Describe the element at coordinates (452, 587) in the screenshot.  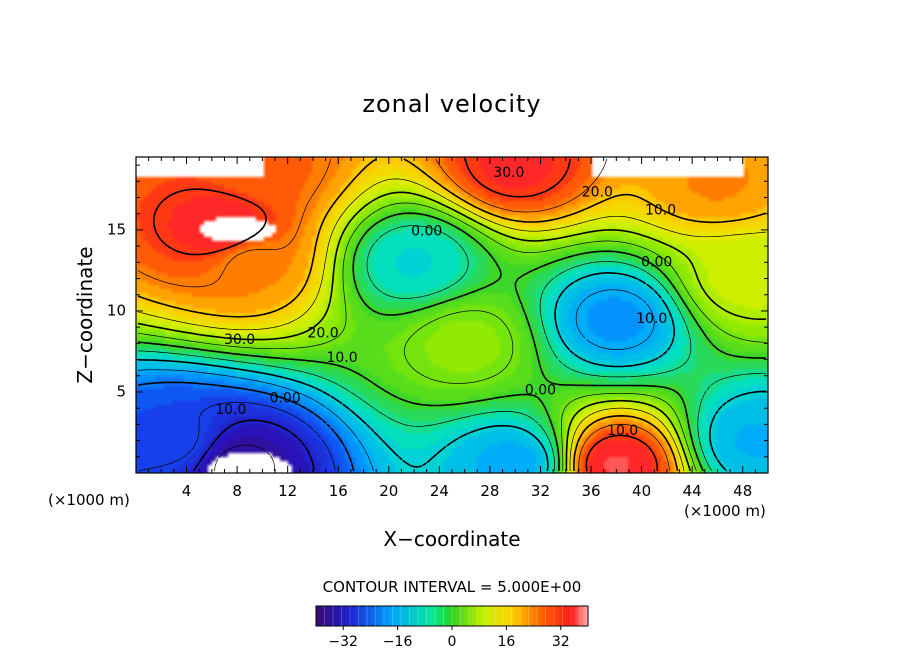
I see `contour-interval-label: CONTOUR INTERVAL = 5.000E+00` at that location.